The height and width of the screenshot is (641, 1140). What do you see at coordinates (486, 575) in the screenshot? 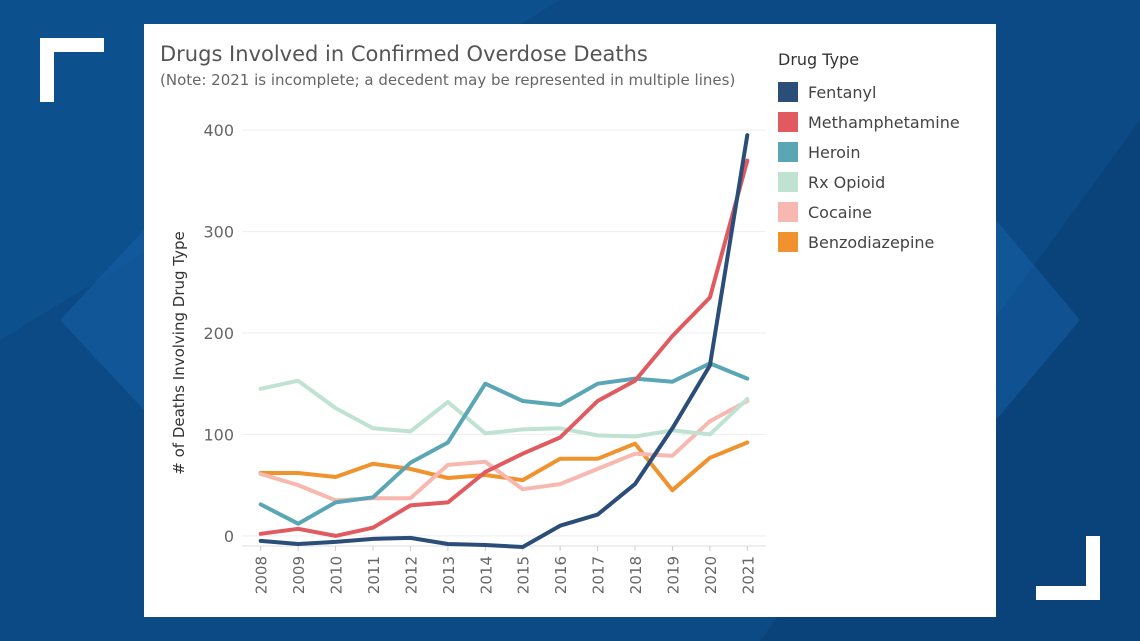
I see `x-tick-label: 2014` at bounding box center [486, 575].